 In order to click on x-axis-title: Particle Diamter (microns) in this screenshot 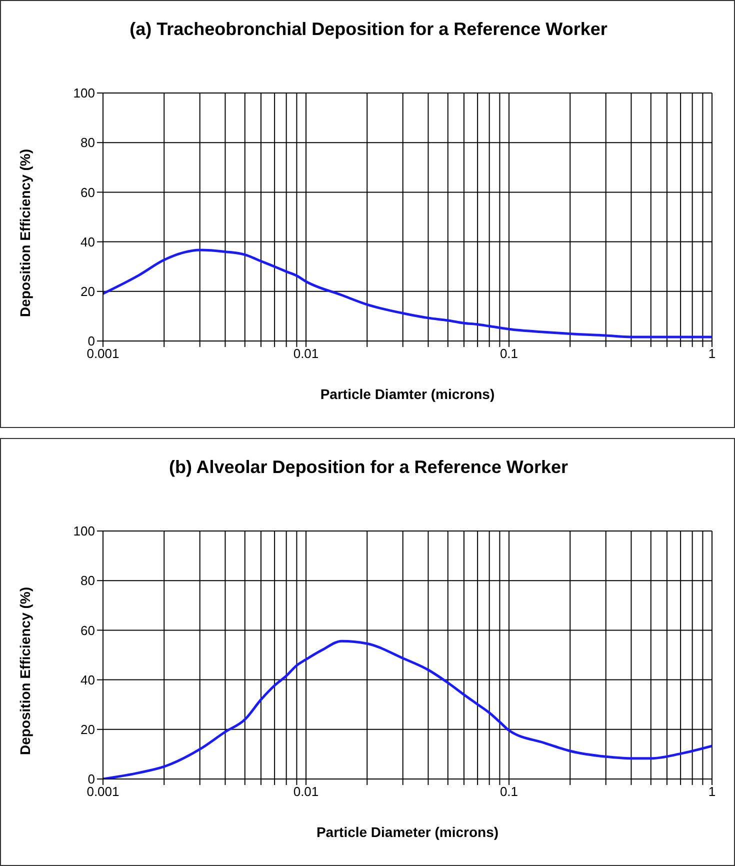, I will do `click(407, 394)`.